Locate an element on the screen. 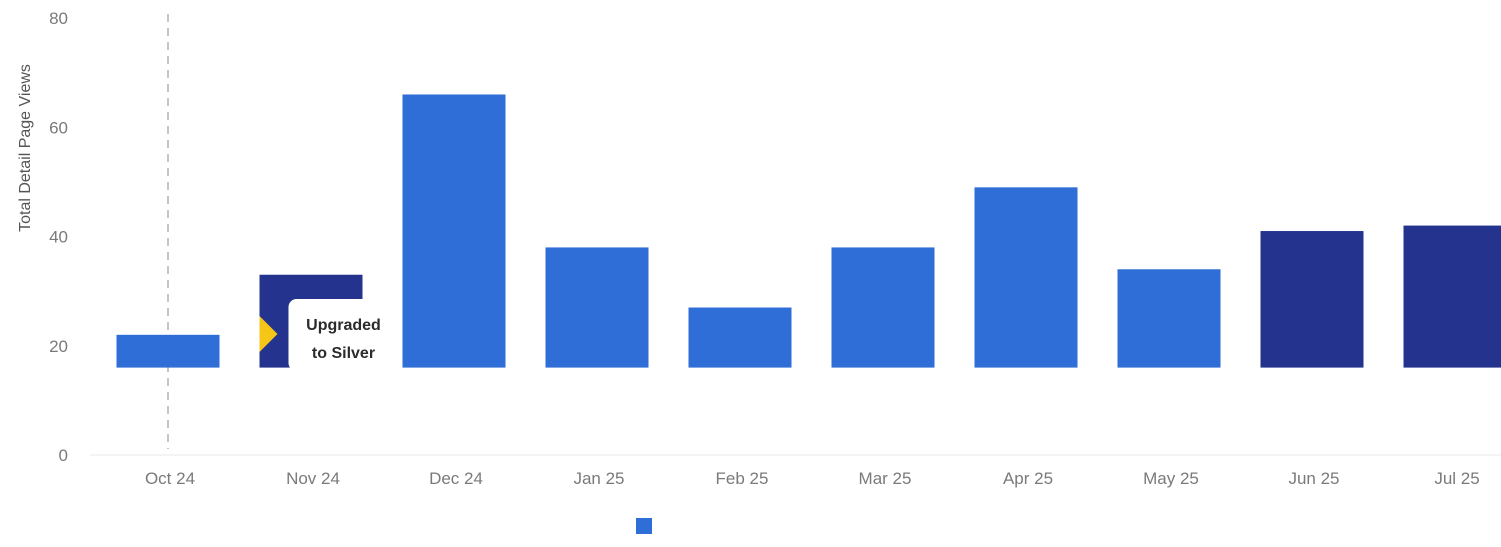  y-tick-label: 60 is located at coordinates (58, 127).